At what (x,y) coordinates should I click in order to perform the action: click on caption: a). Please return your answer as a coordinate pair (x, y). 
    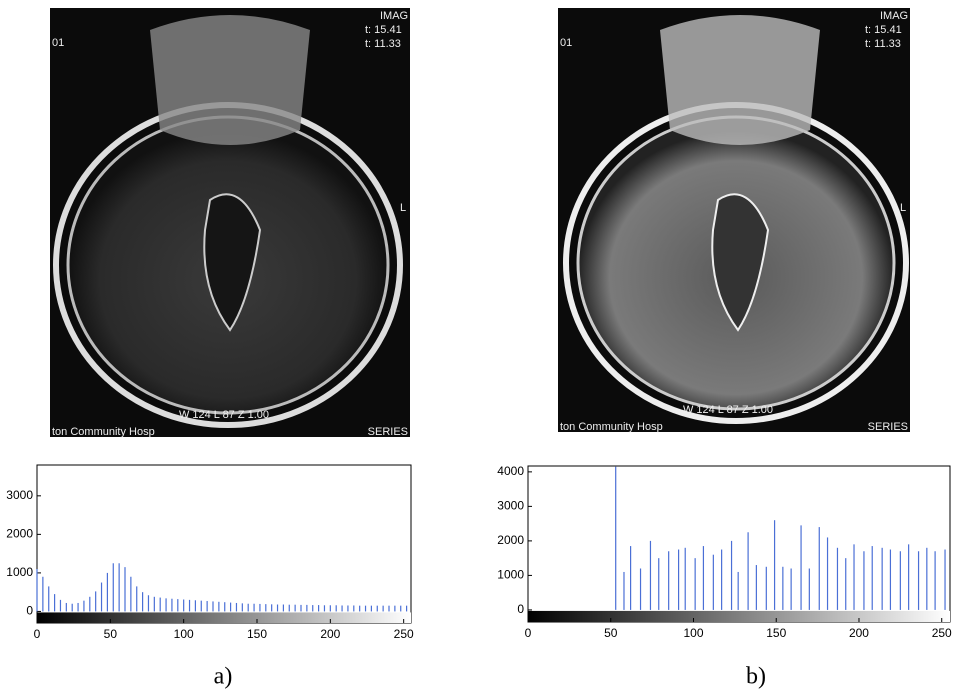
    Looking at the image, I should click on (223, 677).